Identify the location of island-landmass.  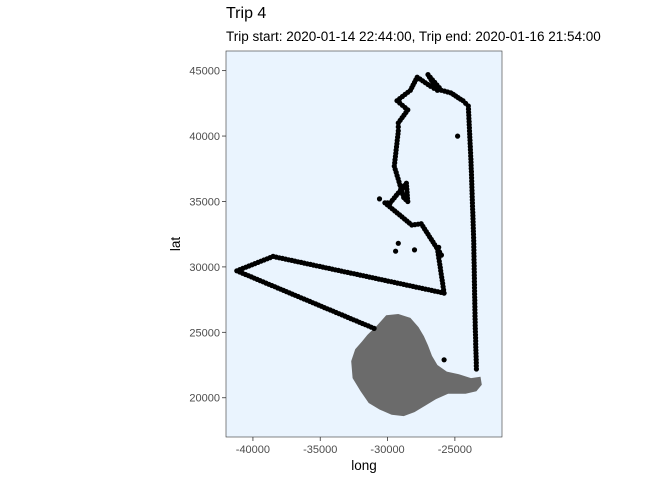
(416, 365).